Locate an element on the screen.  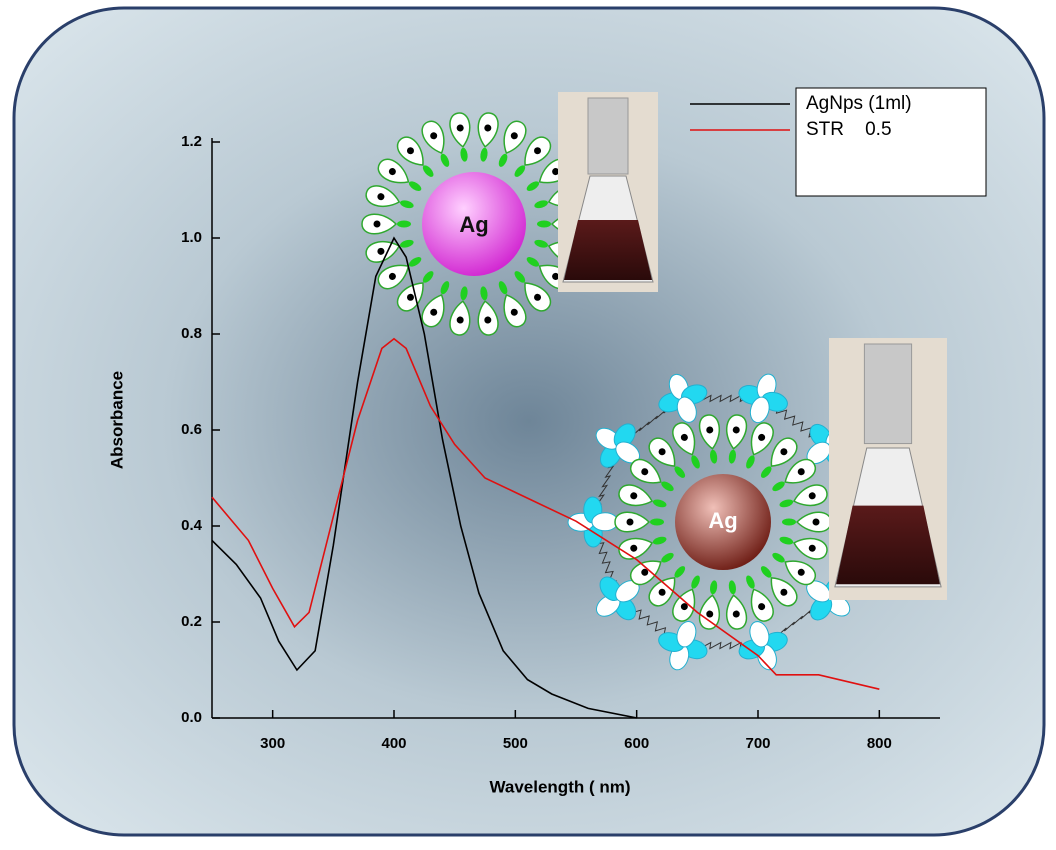
x-tick-label: 300 is located at coordinates (272, 743).